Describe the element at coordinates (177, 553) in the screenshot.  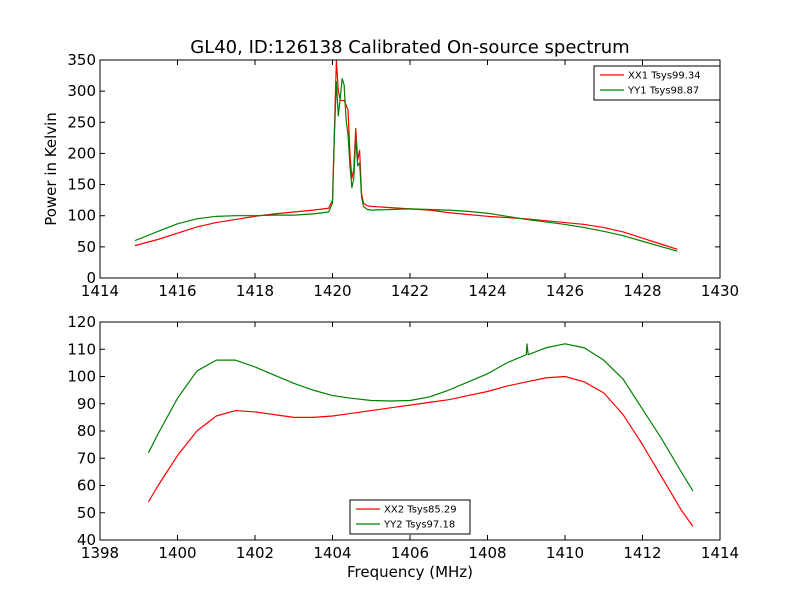
I see `x-tick-label: 1400` at that location.